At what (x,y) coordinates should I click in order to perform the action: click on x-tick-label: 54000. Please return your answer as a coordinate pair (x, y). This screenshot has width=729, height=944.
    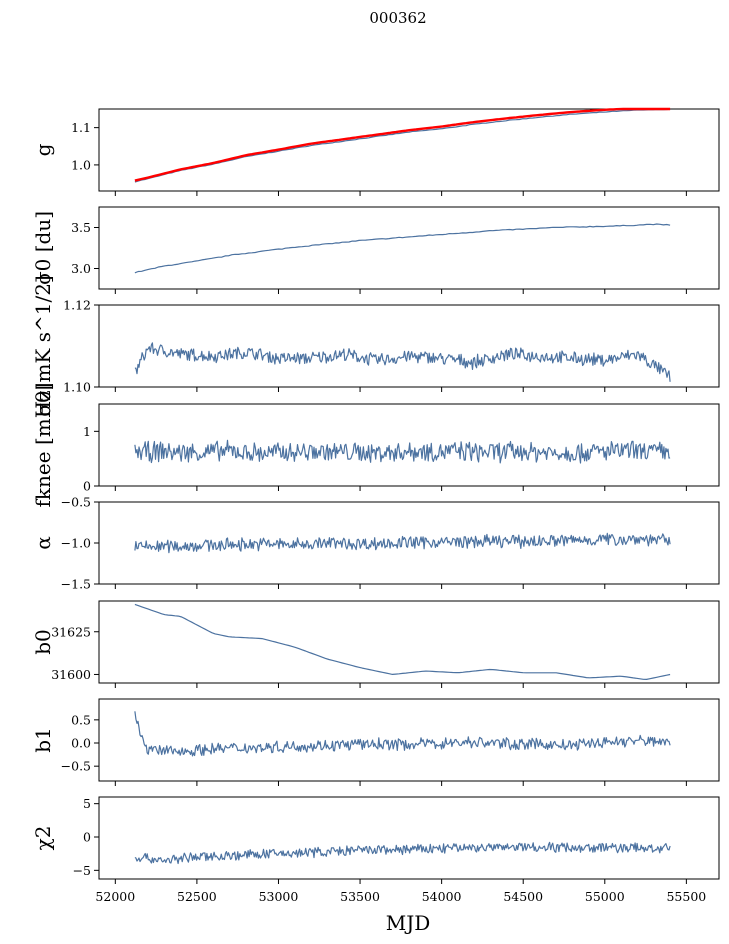
    Looking at the image, I should click on (442, 896).